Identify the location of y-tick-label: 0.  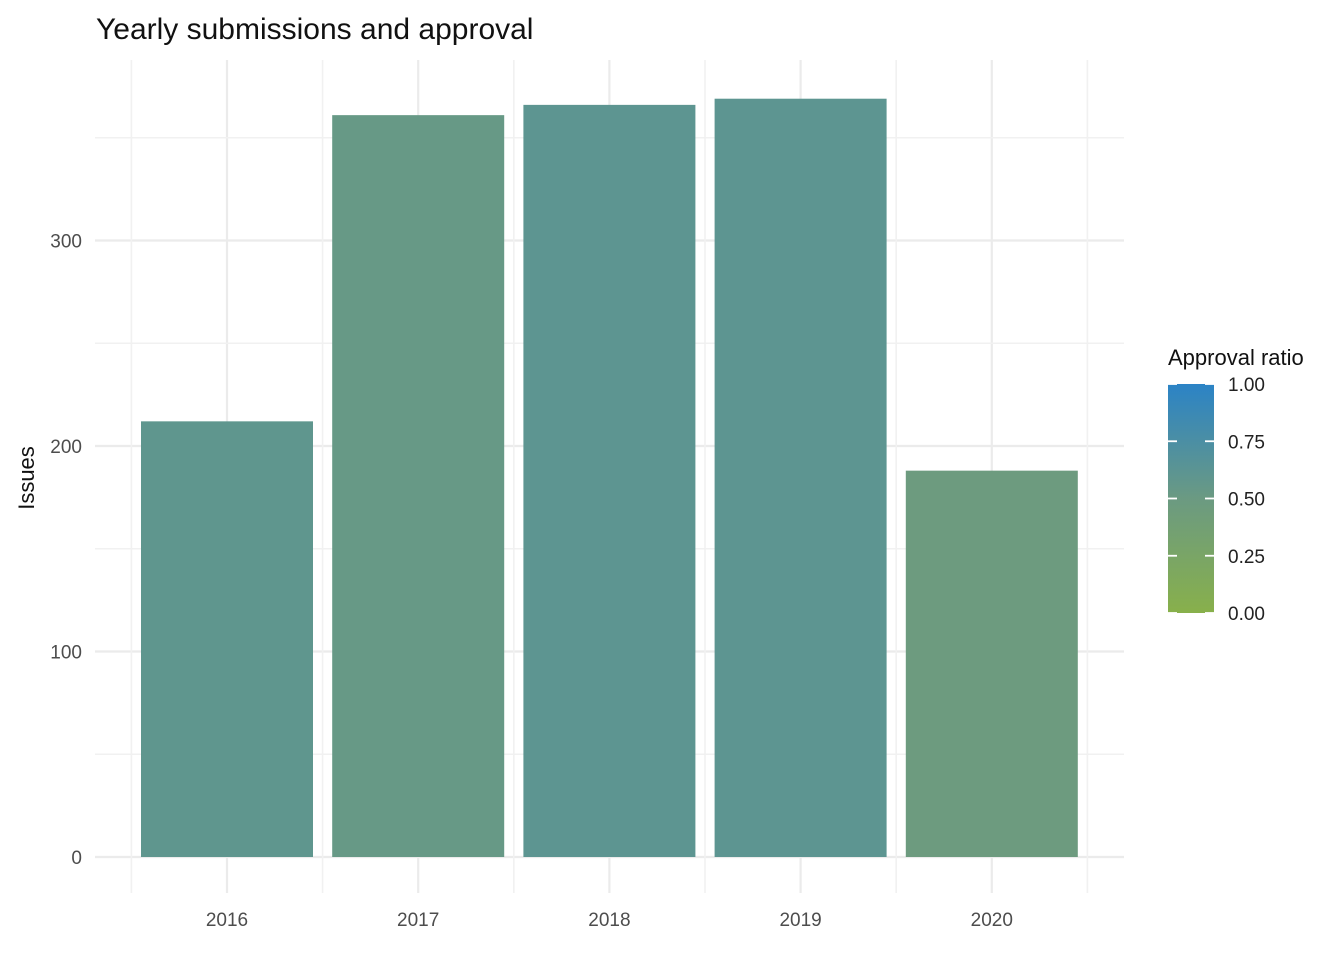
(76, 858).